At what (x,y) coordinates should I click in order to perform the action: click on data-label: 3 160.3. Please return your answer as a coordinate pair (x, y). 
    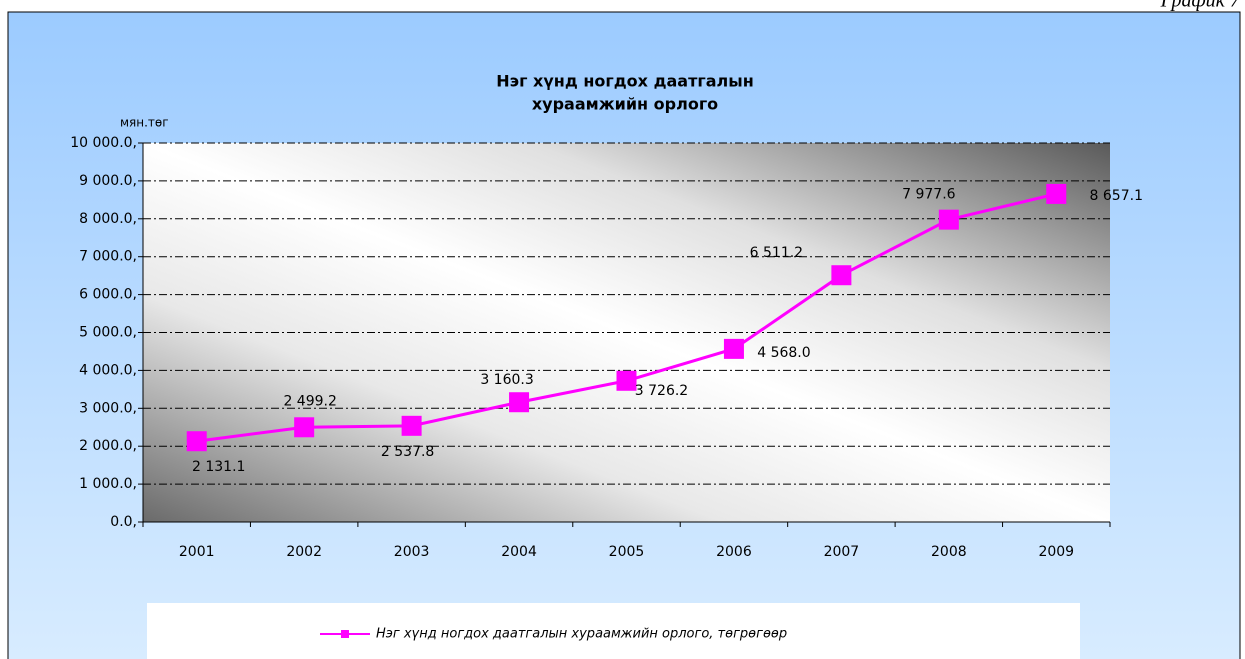
    Looking at the image, I should click on (506, 380).